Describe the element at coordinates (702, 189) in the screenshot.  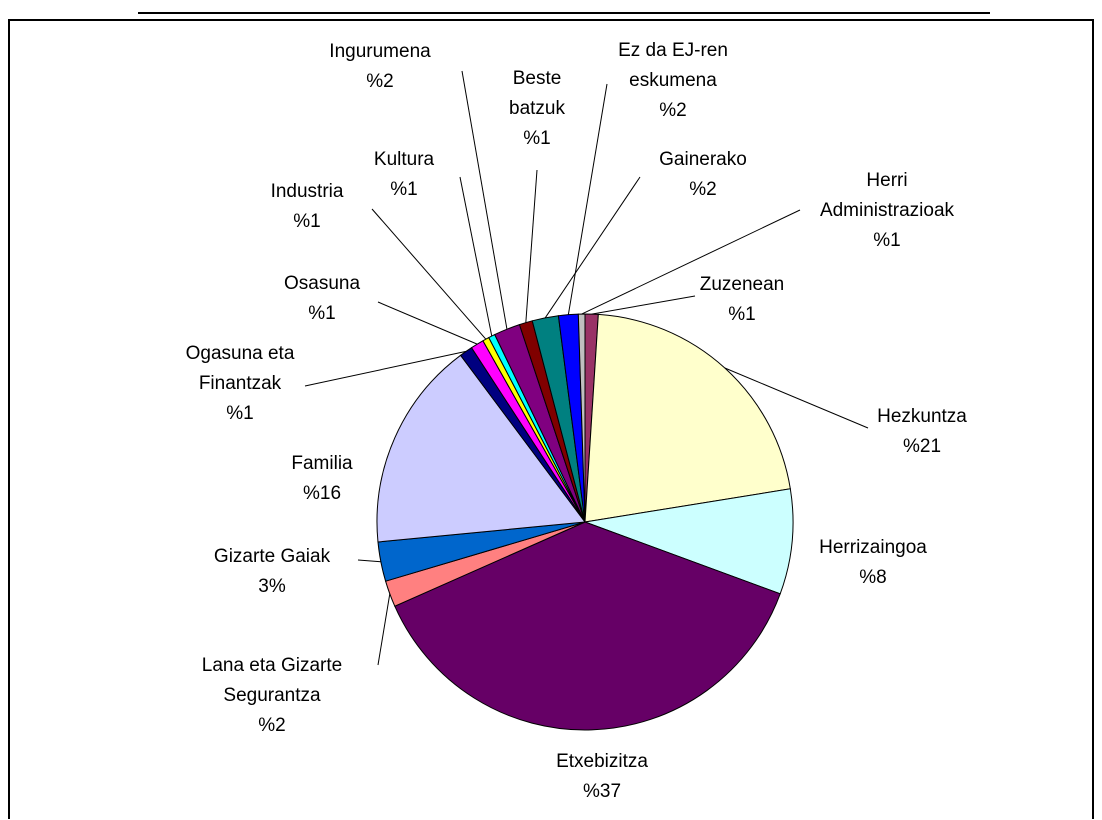
I see `slice-value-gainerako: %2` at that location.